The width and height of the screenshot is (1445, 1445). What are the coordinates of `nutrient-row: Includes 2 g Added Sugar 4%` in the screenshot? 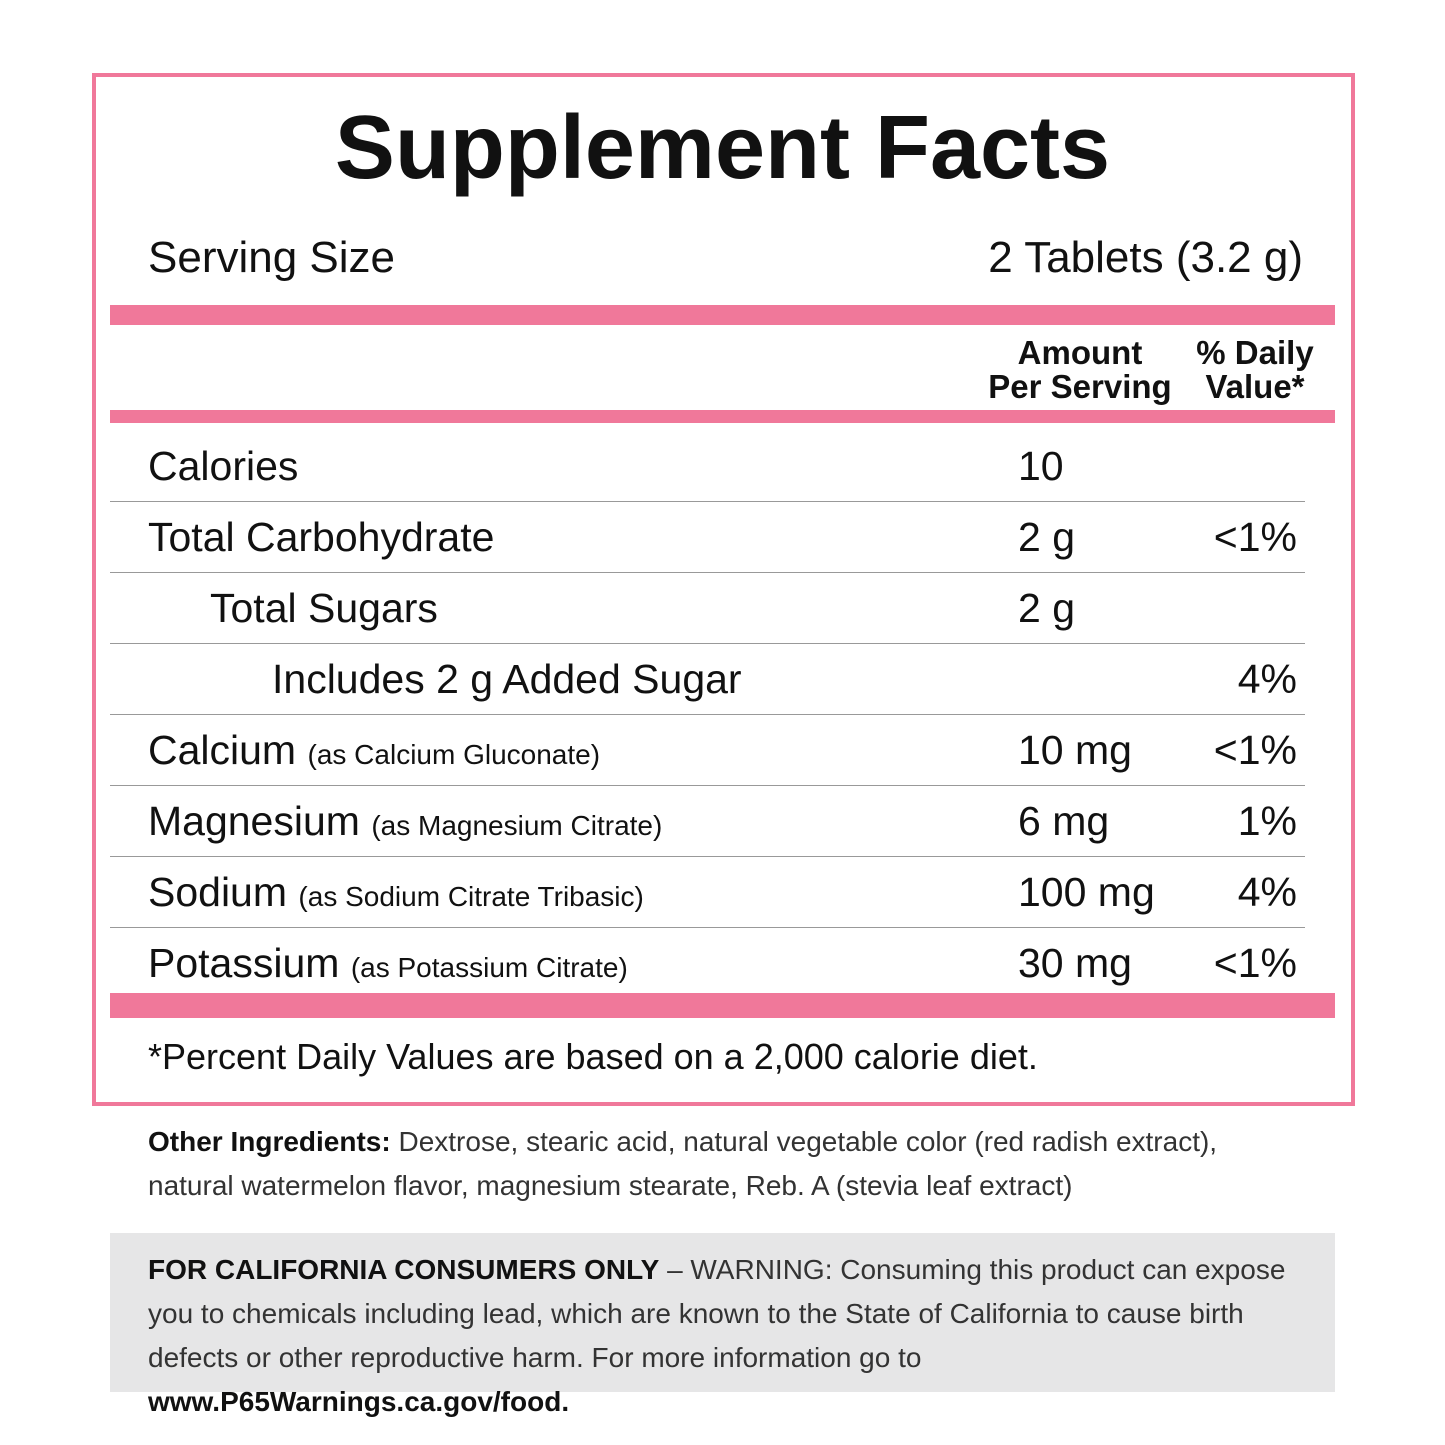 It's located at (707, 679).